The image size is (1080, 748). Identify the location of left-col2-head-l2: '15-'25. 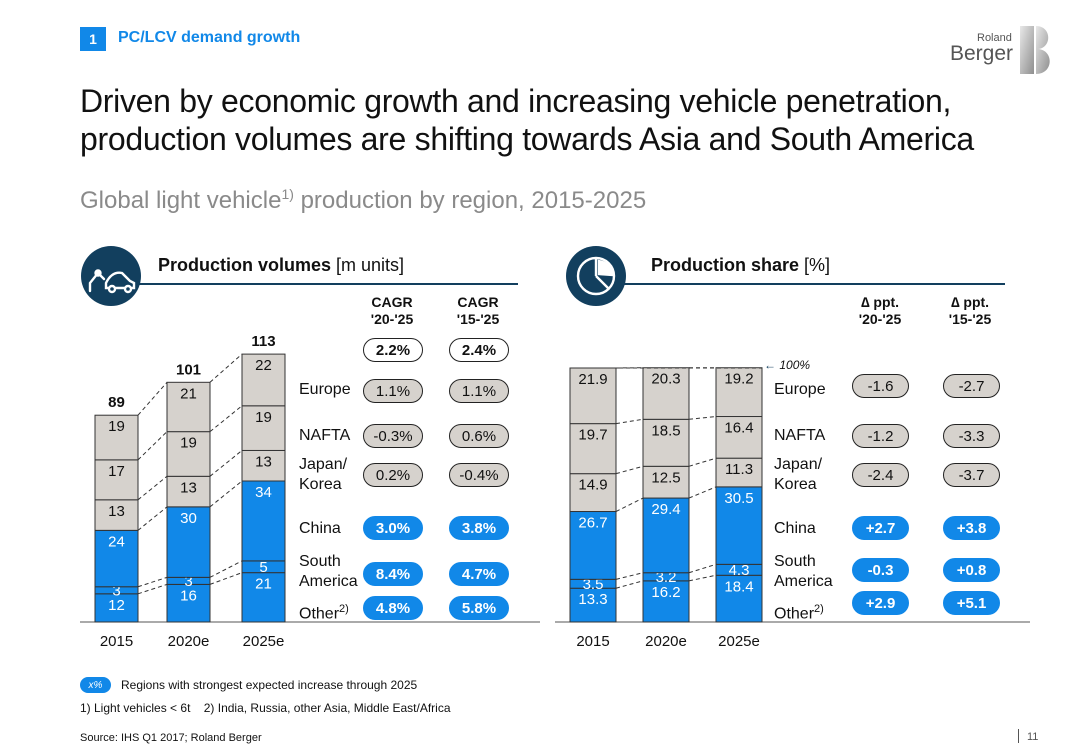
(478, 319).